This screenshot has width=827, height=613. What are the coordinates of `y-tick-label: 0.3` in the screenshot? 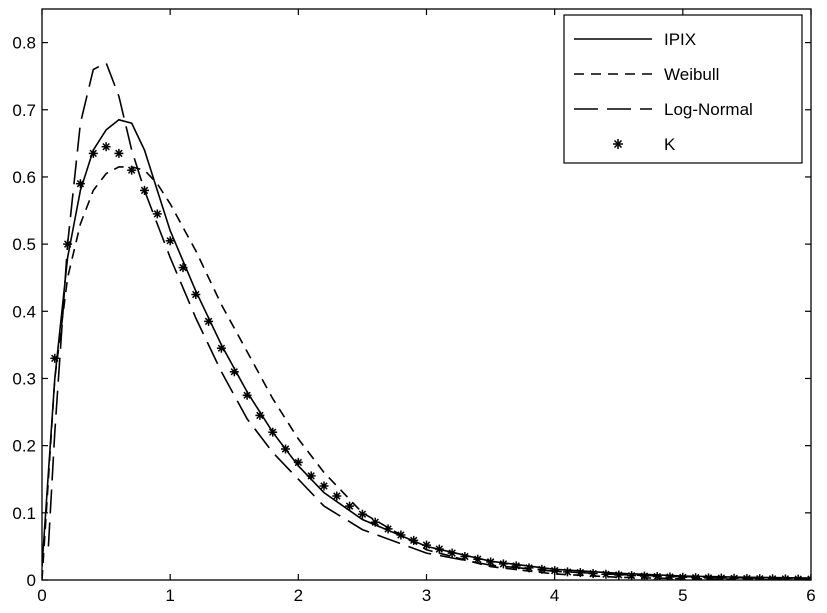 It's located at (24, 378).